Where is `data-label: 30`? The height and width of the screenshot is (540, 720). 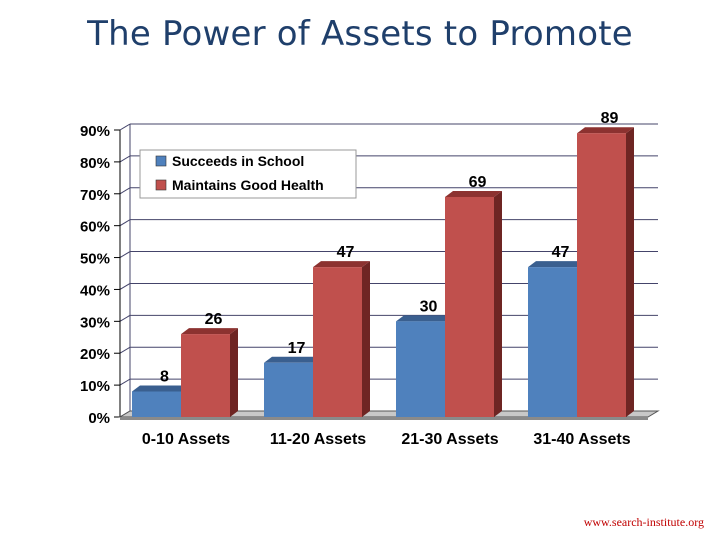 data-label: 30 is located at coordinates (429, 306).